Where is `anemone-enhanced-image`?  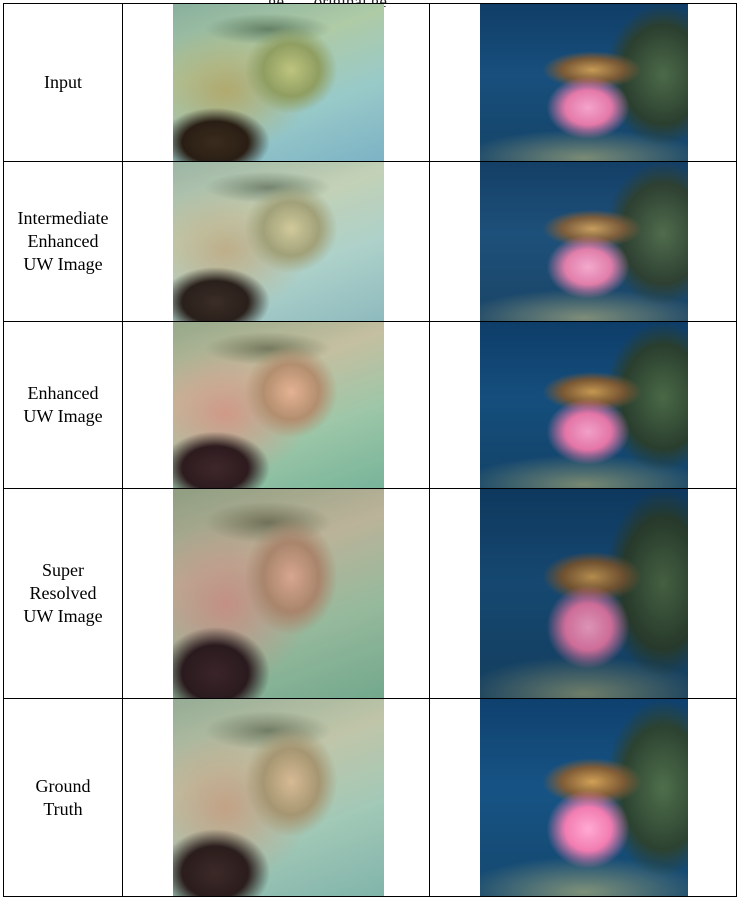 anemone-enhanced-image is located at coordinates (584, 405).